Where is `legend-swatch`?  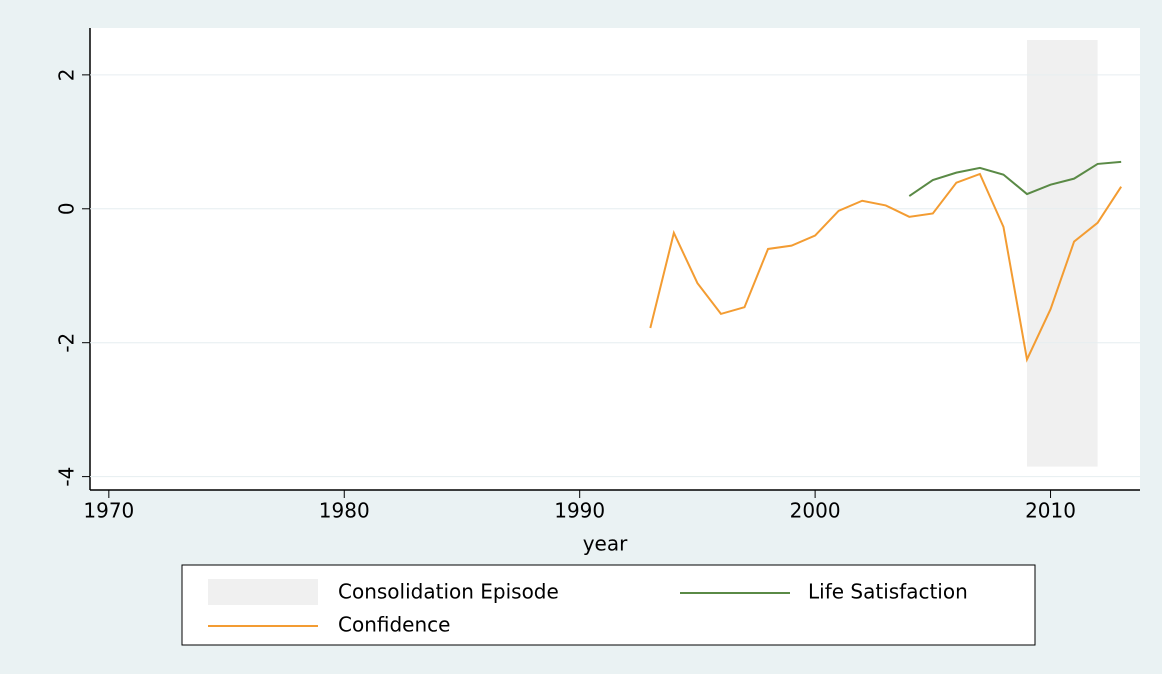
legend-swatch is located at coordinates (263, 592).